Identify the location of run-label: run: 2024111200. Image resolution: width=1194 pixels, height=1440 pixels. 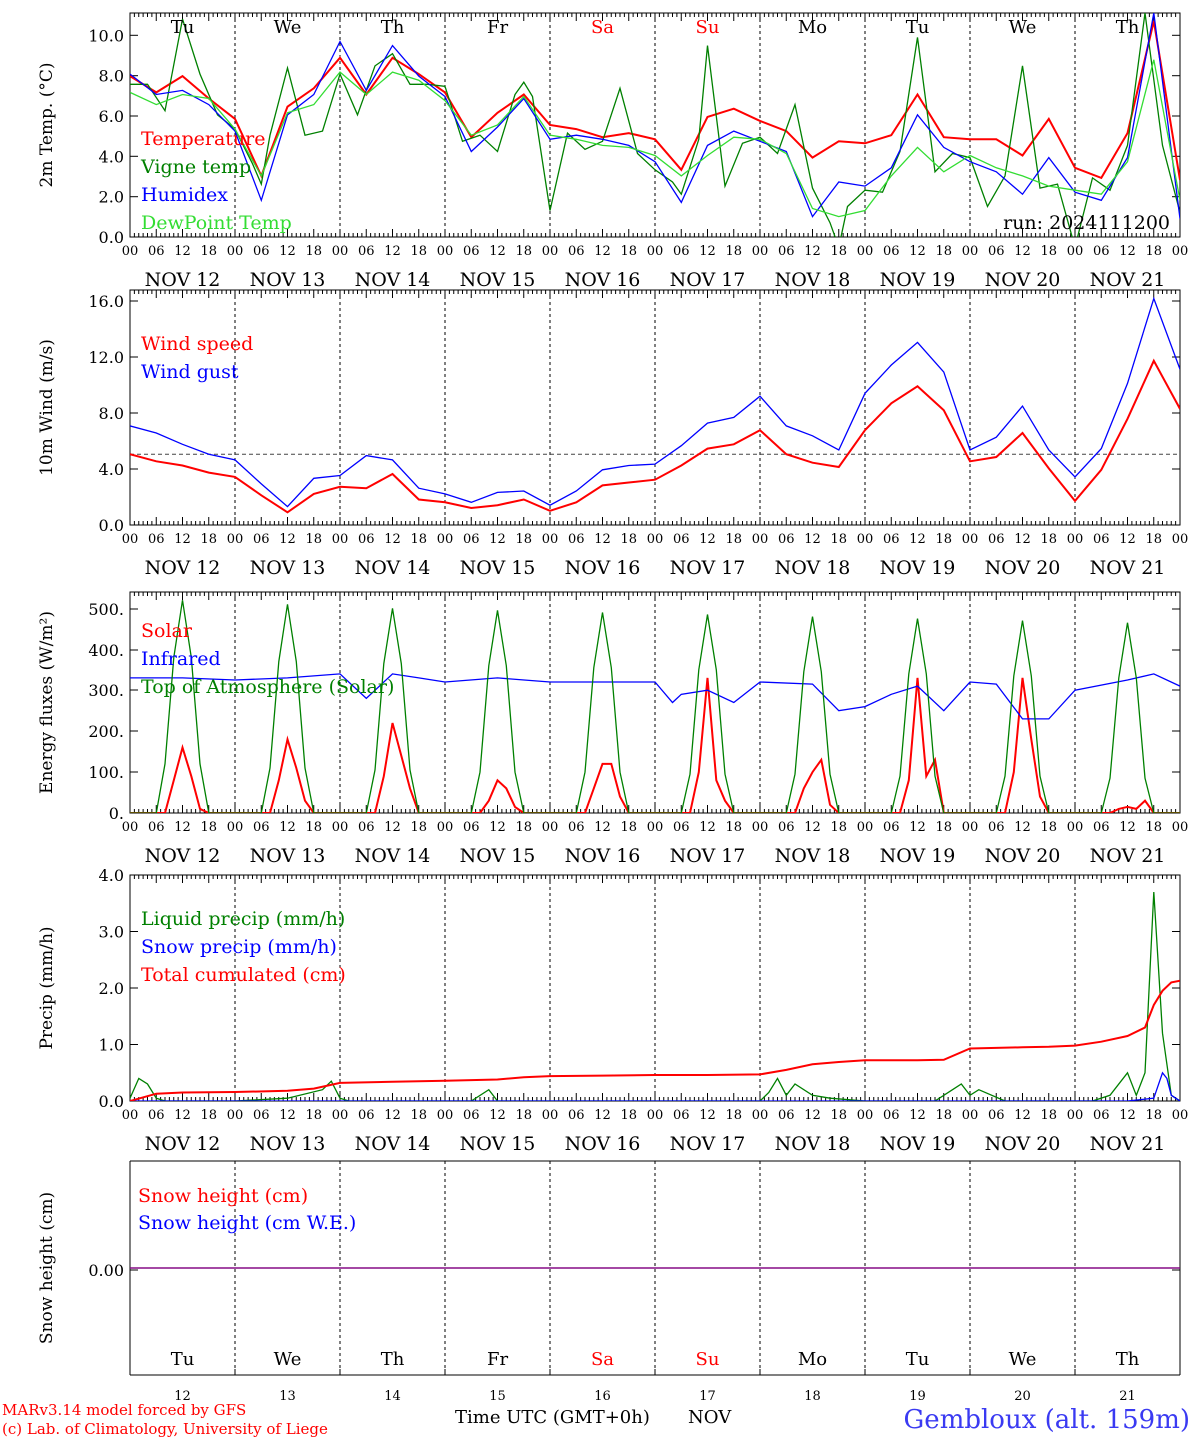
(1086, 223).